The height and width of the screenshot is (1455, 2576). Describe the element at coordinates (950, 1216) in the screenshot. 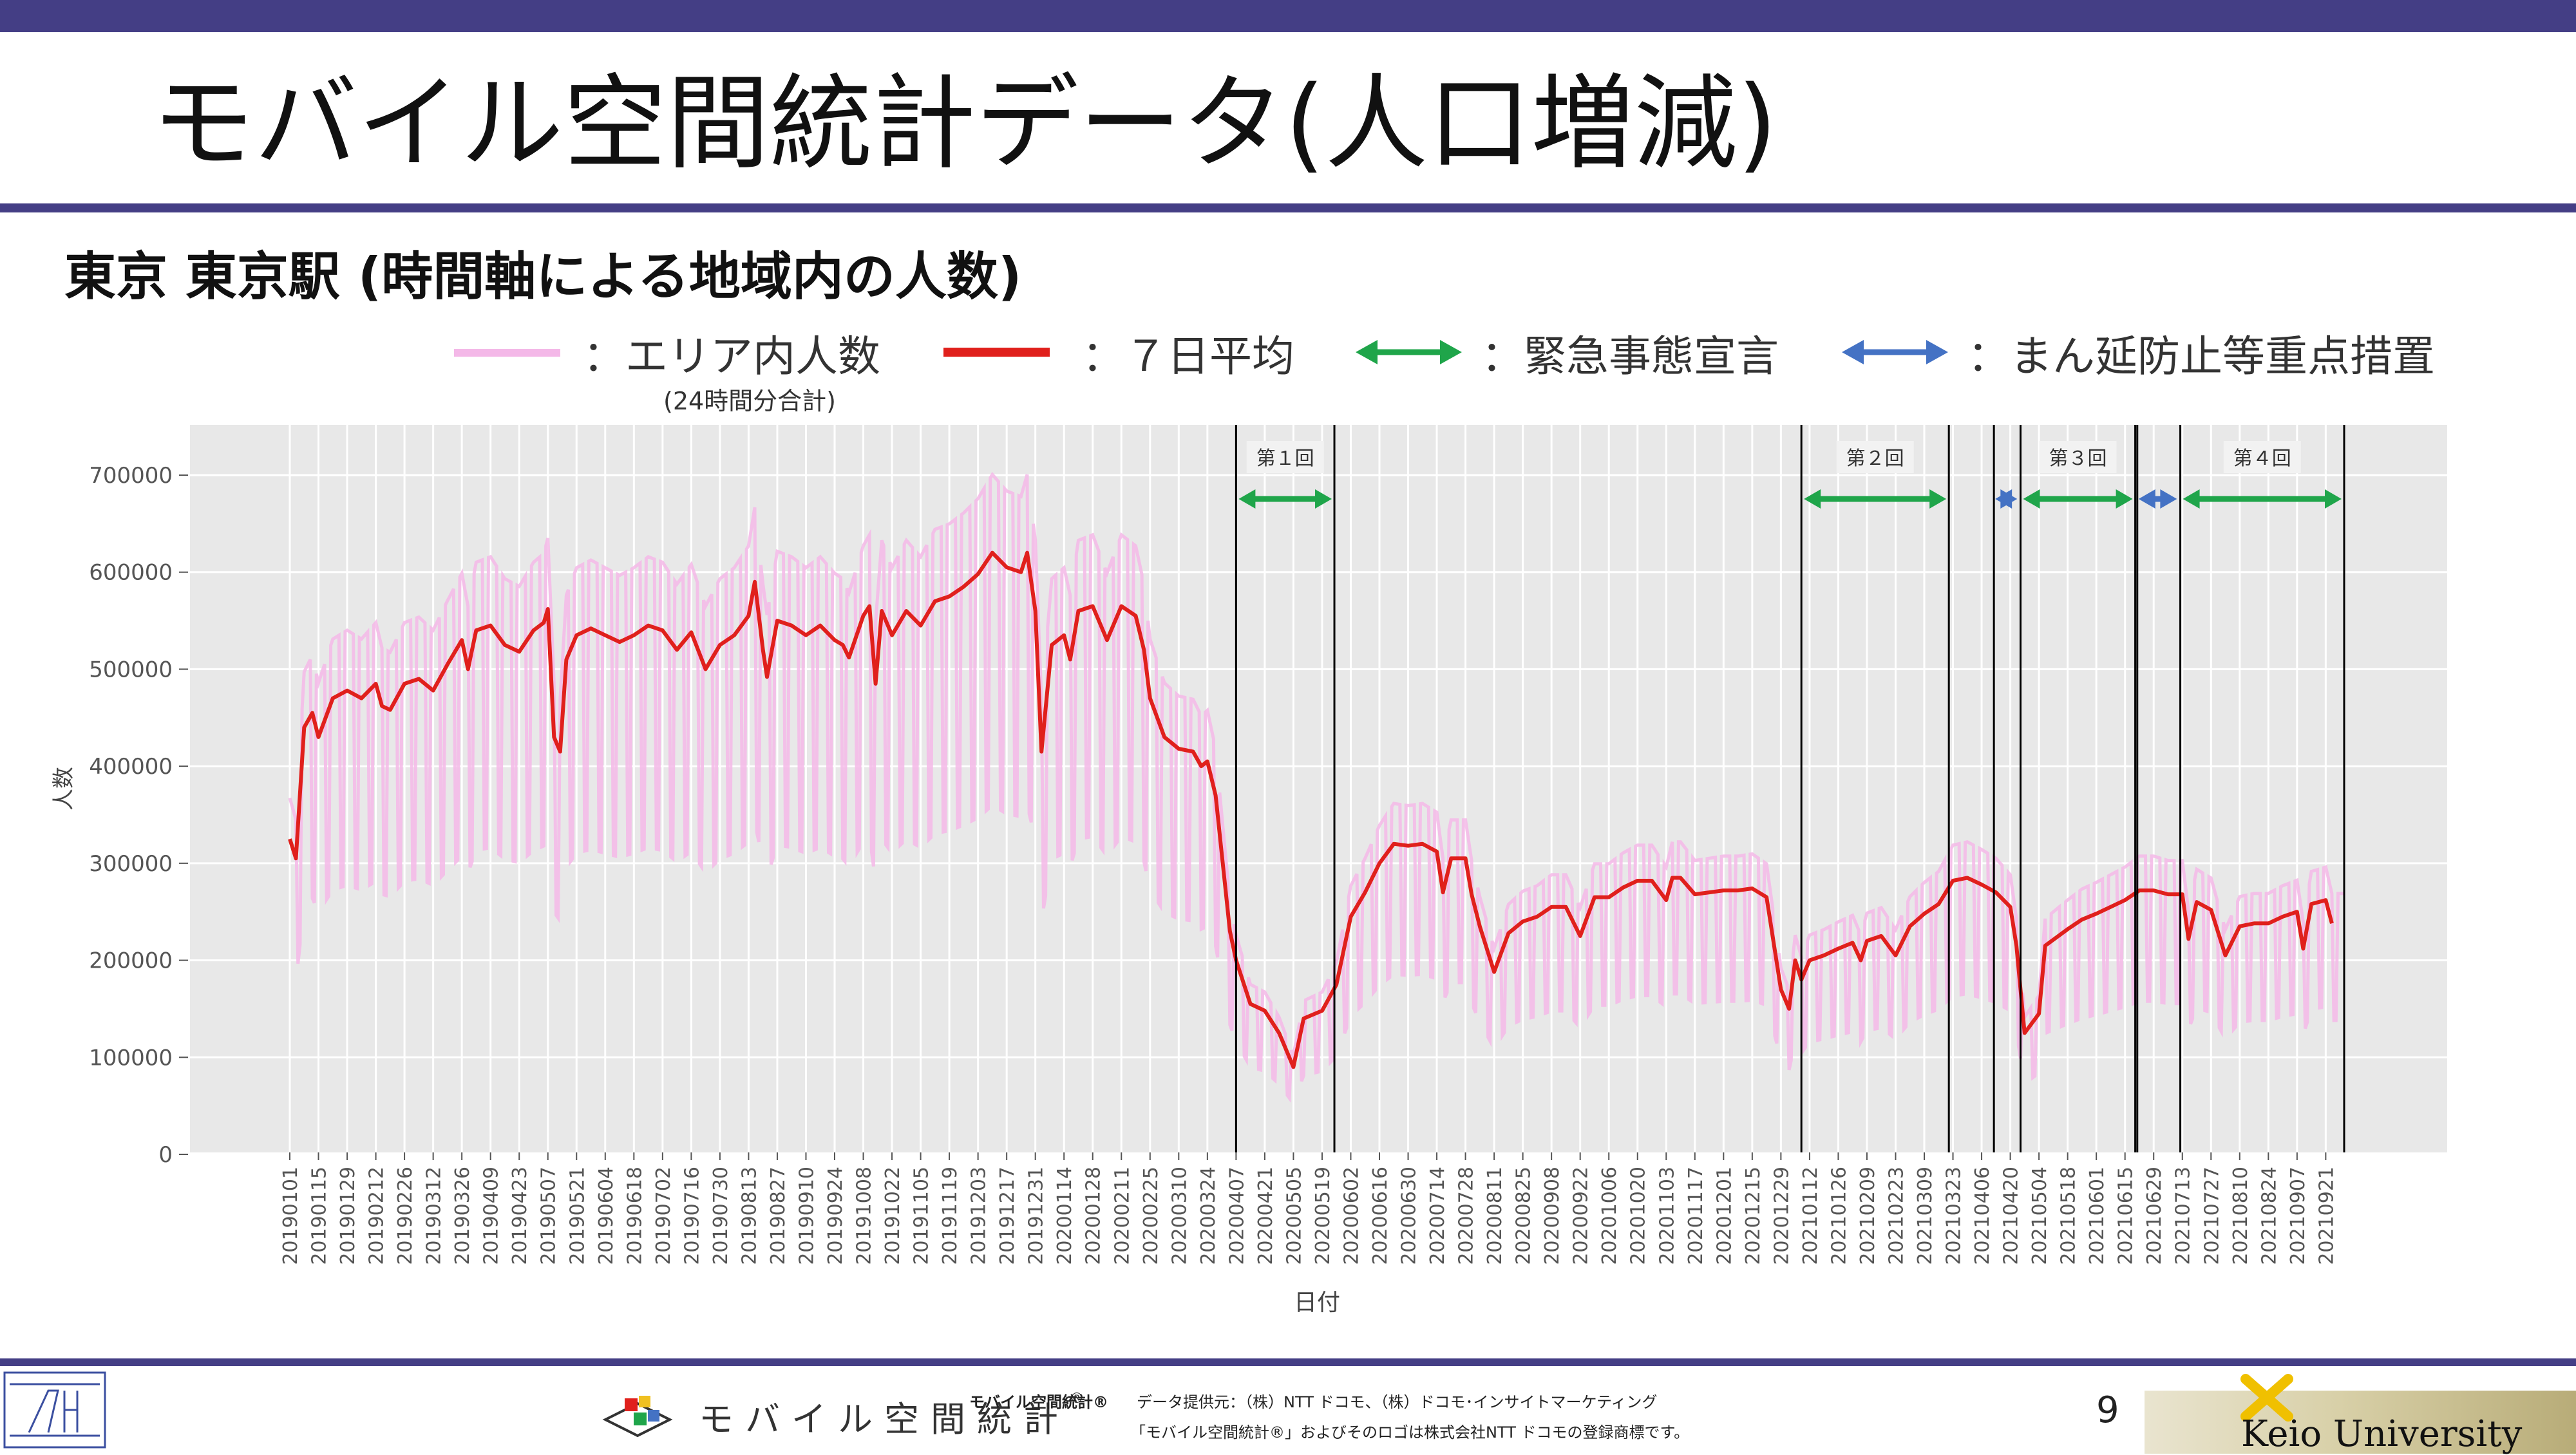

I see `x-tick-label: 20191119` at that location.